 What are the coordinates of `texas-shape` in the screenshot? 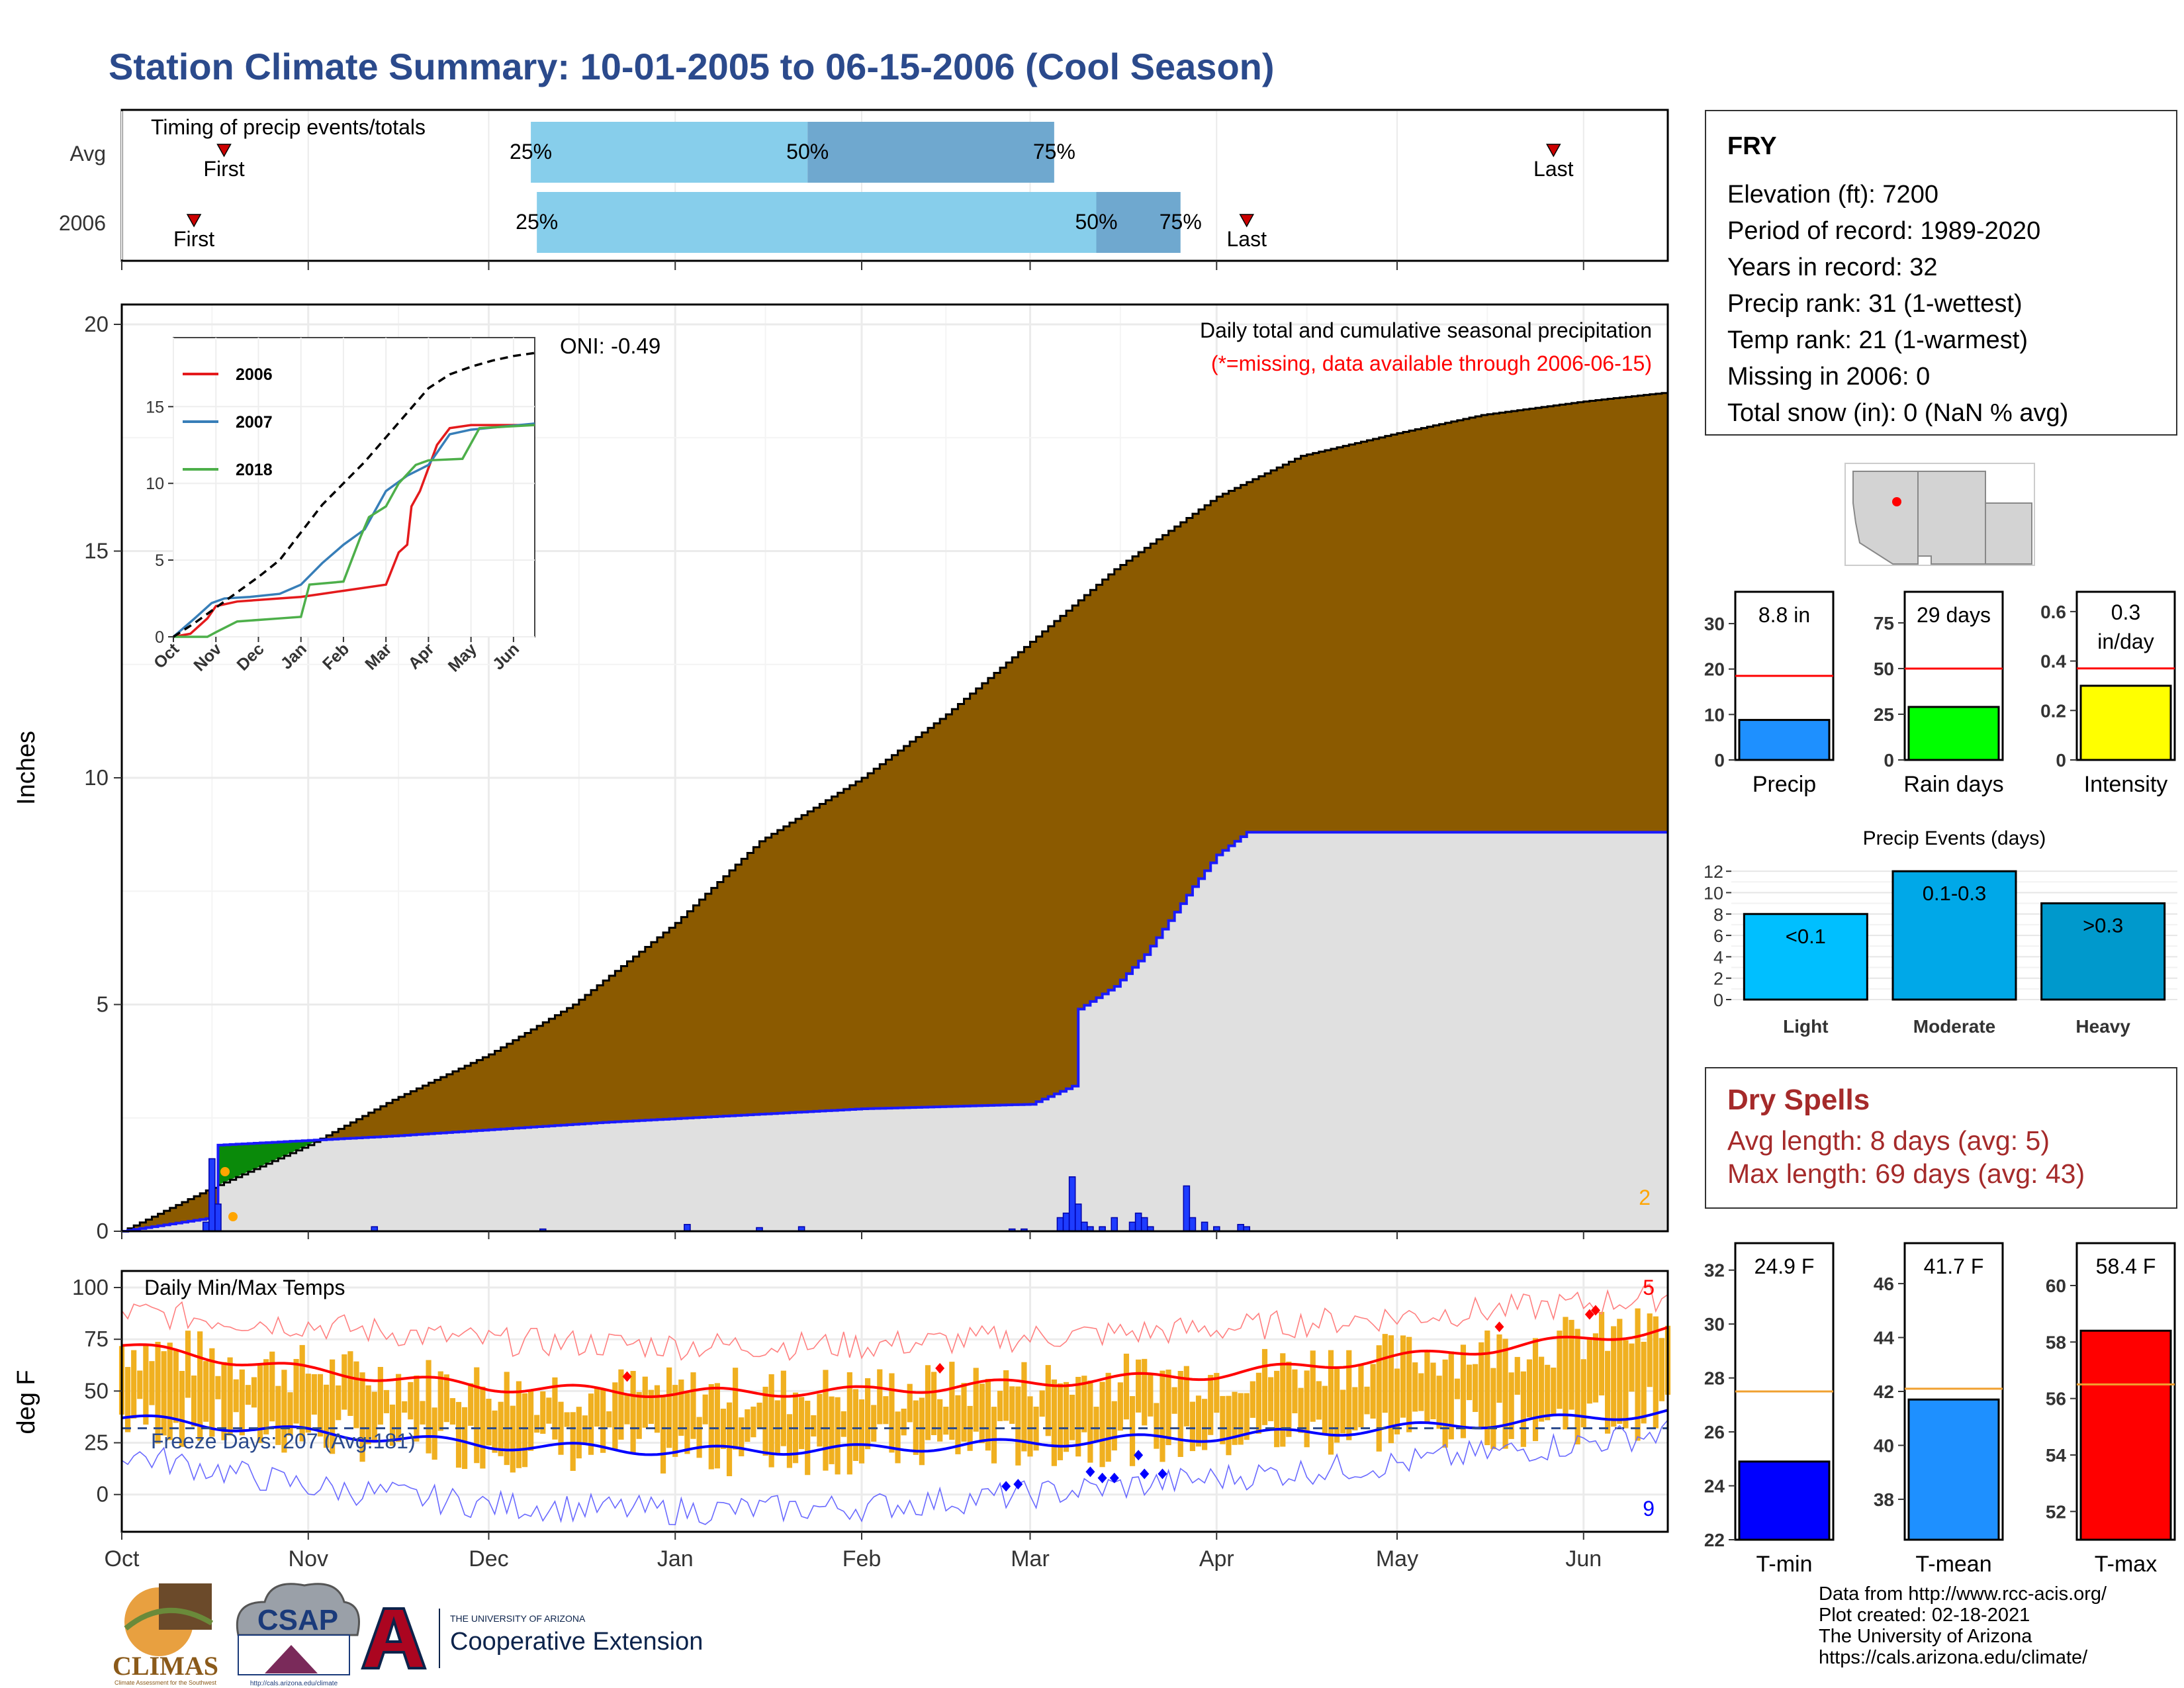 It's located at (2008, 533).